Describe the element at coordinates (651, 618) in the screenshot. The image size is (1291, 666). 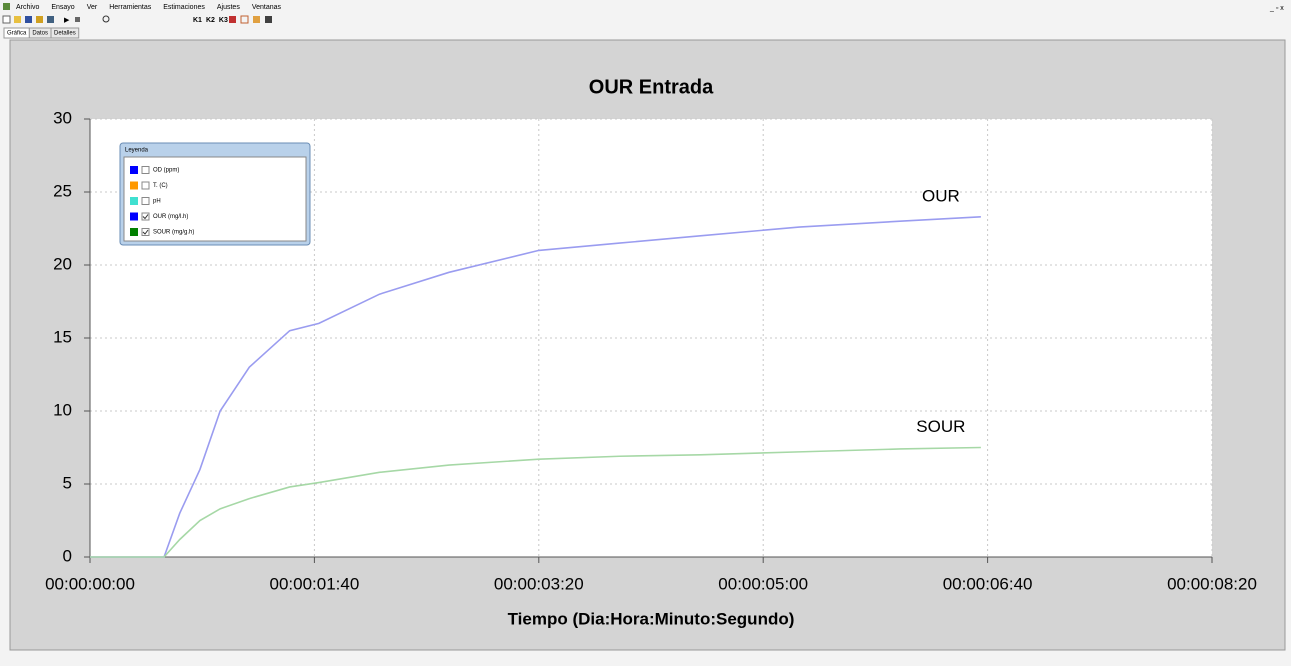
I see `x-axis-label: Tiempo (Dia:Hora:Minuto:Segundo)` at that location.